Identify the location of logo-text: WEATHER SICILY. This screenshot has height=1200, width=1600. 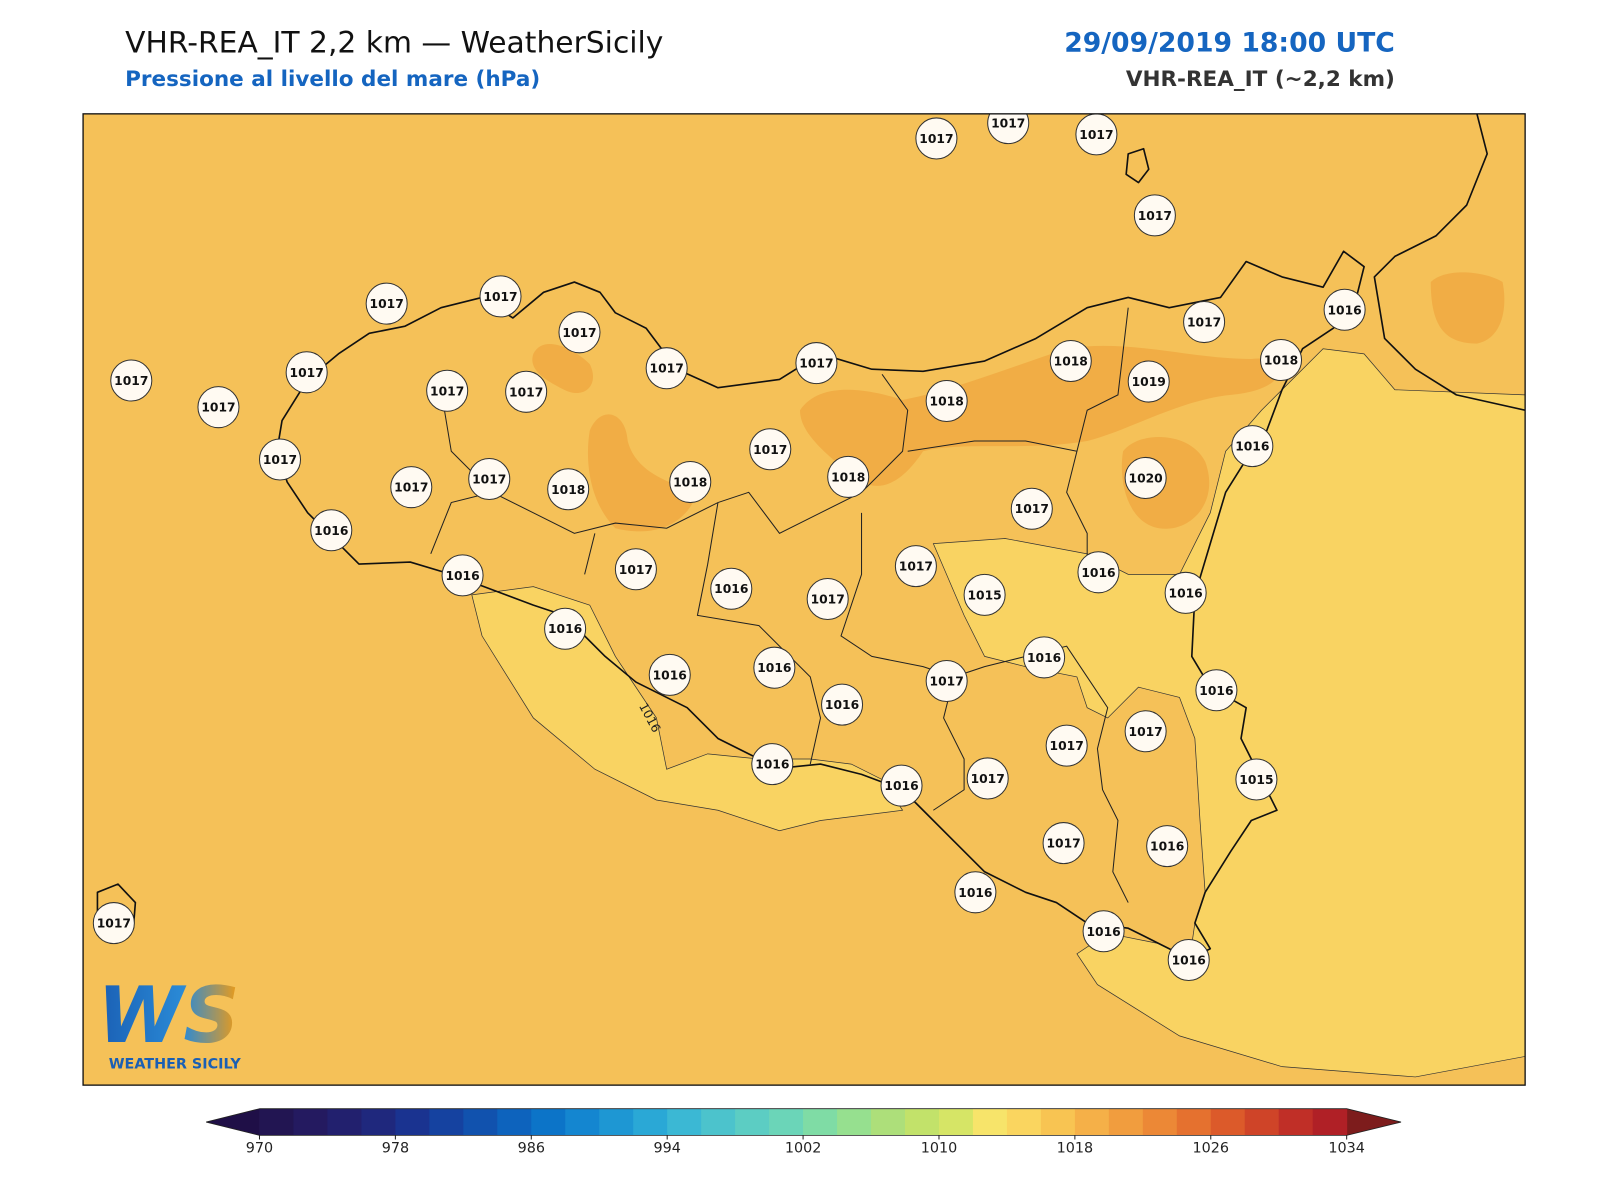
(175, 1065).